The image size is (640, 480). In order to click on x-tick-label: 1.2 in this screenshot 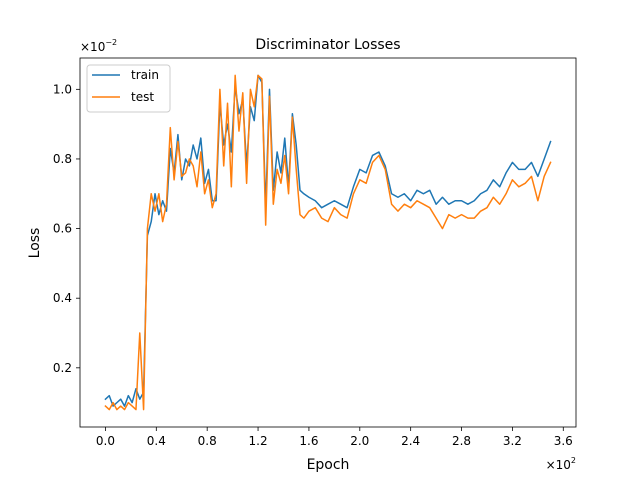, I will do `click(258, 441)`.